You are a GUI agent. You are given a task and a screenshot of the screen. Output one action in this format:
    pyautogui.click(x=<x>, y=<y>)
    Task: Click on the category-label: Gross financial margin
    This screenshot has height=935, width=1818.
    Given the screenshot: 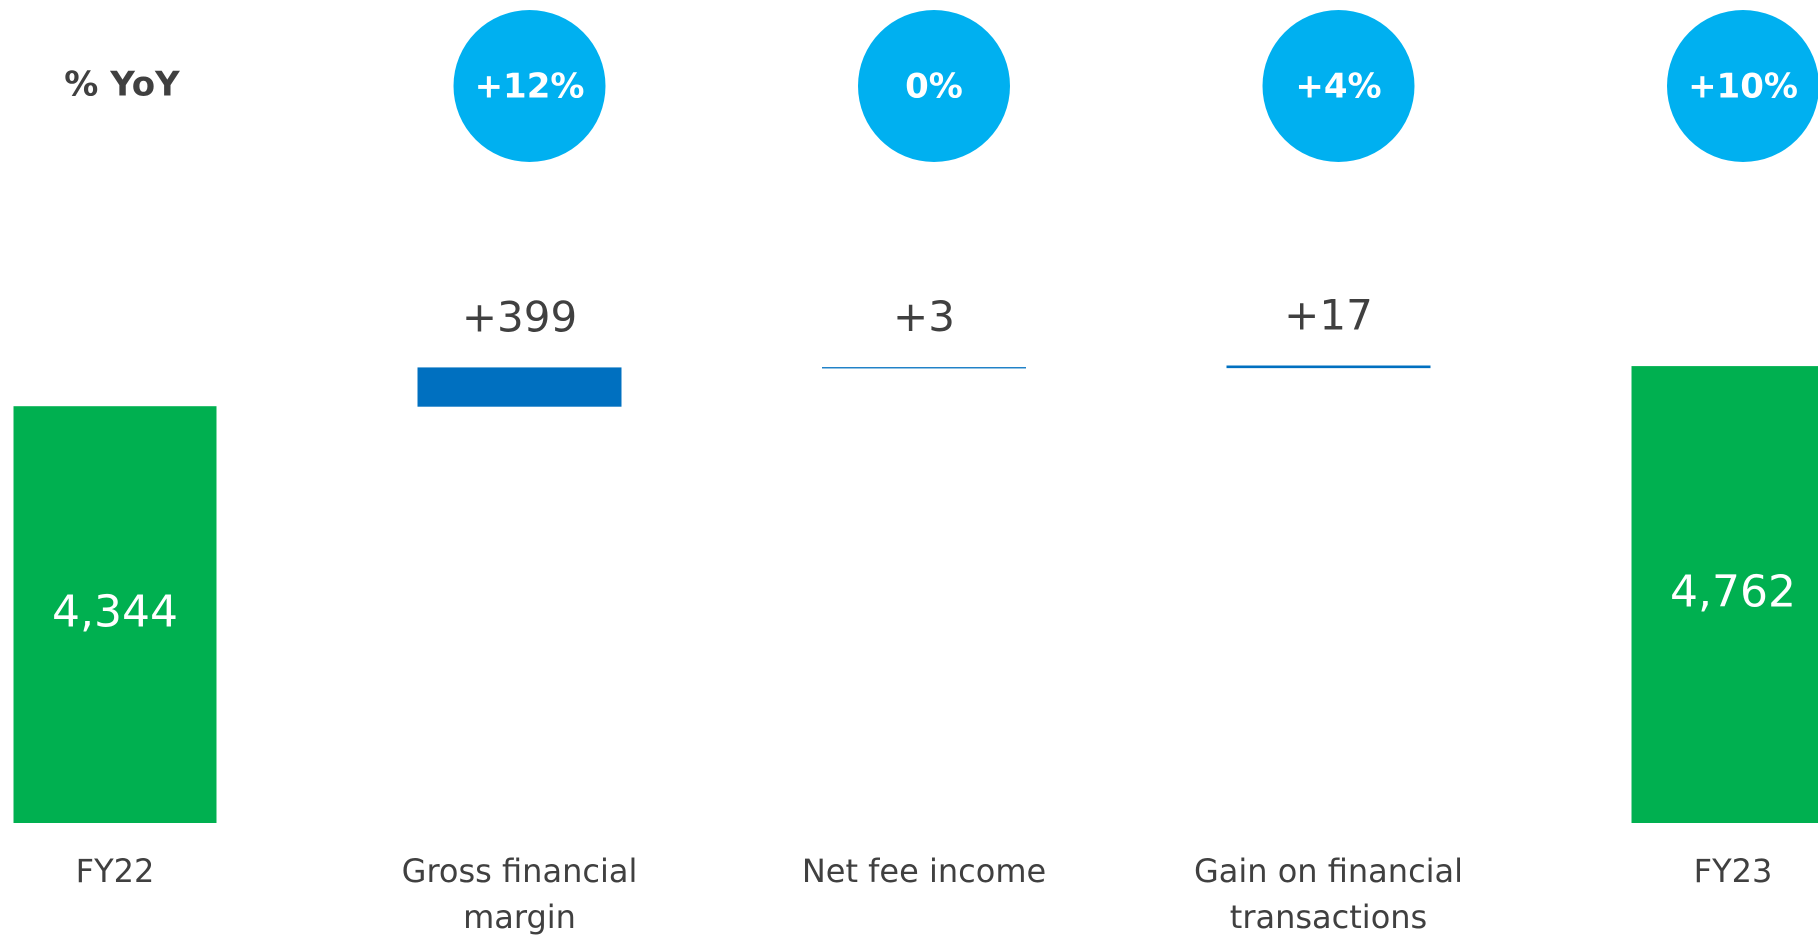 What is the action you would take?
    pyautogui.click(x=519, y=893)
    